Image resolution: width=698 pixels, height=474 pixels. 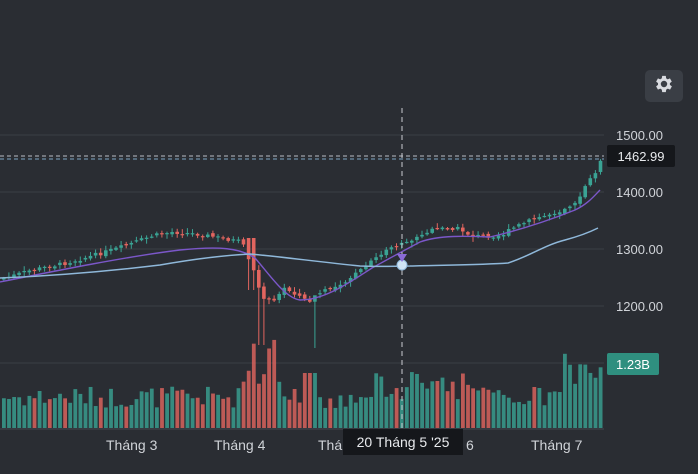 I want to click on y-tick-label: 1200.00, so click(x=639, y=306).